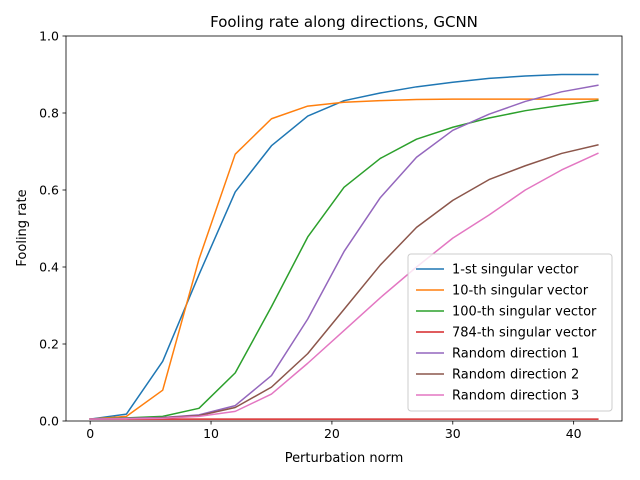 The image size is (640, 480). Describe the element at coordinates (515, 354) in the screenshot. I see `legend-label: Random direction 1` at that location.